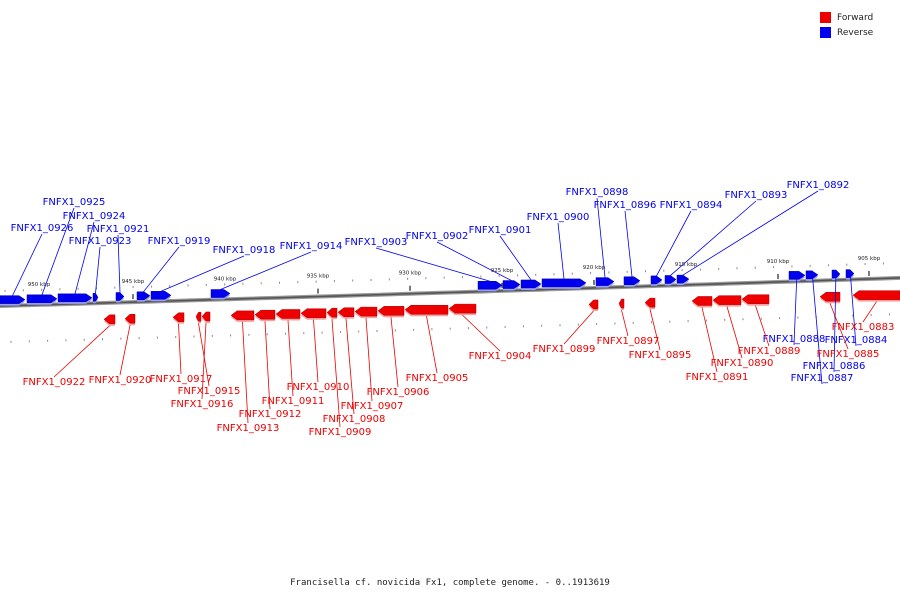 Image resolution: width=900 pixels, height=600 pixels. I want to click on gene-label: FNFX1_0915, so click(209, 391).